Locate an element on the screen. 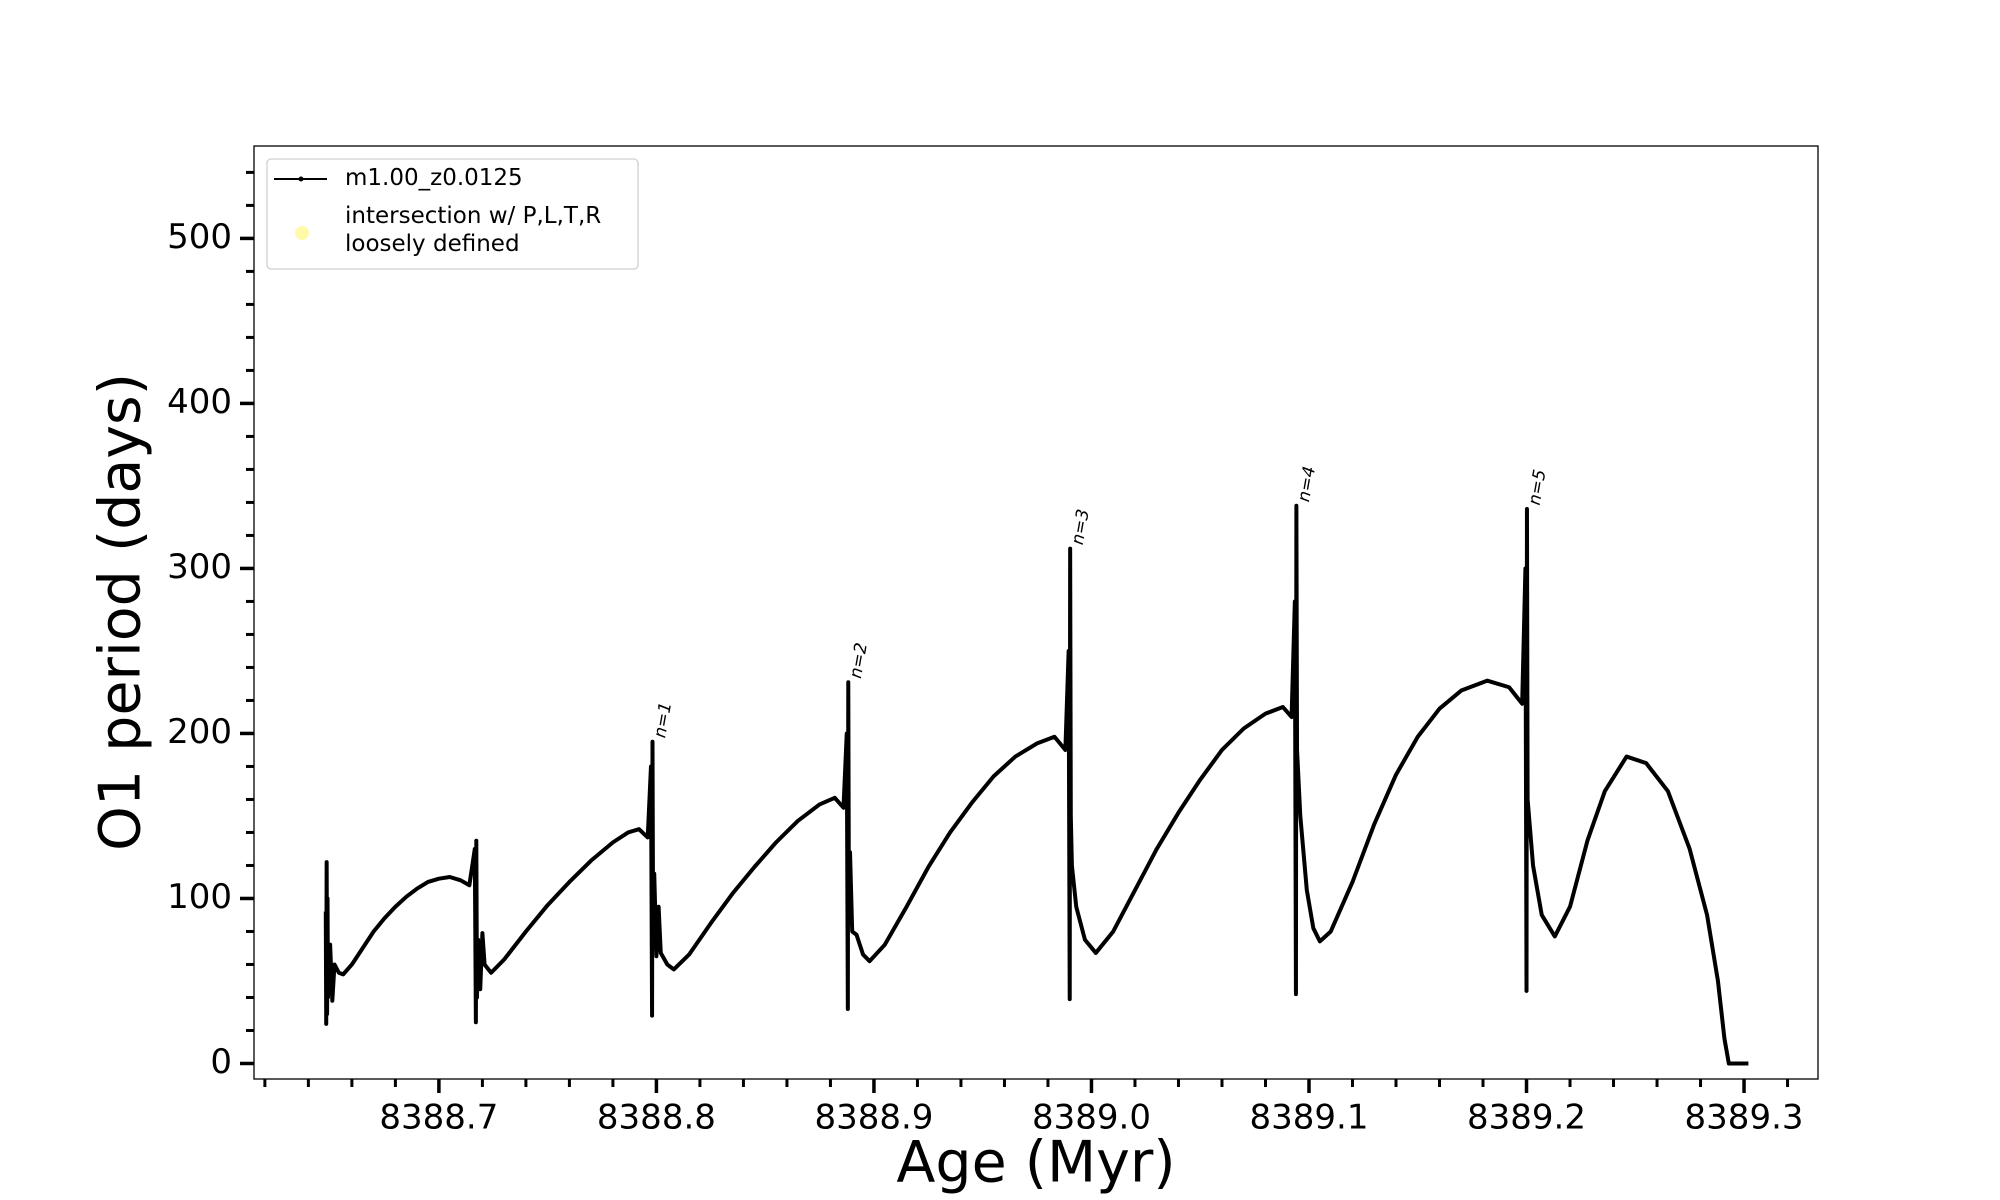 The width and height of the screenshot is (2000, 1200). y-tick-label: 200 is located at coordinates (199, 732).